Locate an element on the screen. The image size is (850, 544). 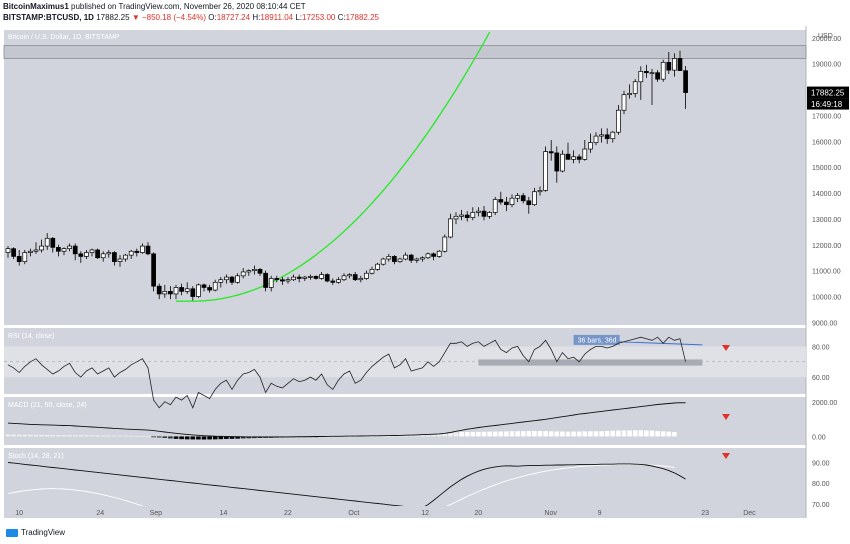
stoch-title: Stoch (14, 28, 21) is located at coordinates (36, 456).